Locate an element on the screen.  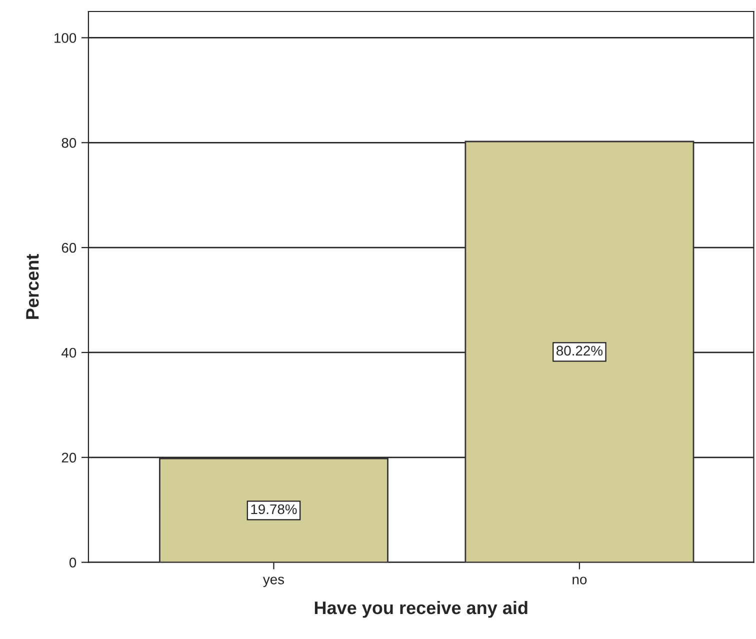
y-tick-label: 0 is located at coordinates (72, 563).